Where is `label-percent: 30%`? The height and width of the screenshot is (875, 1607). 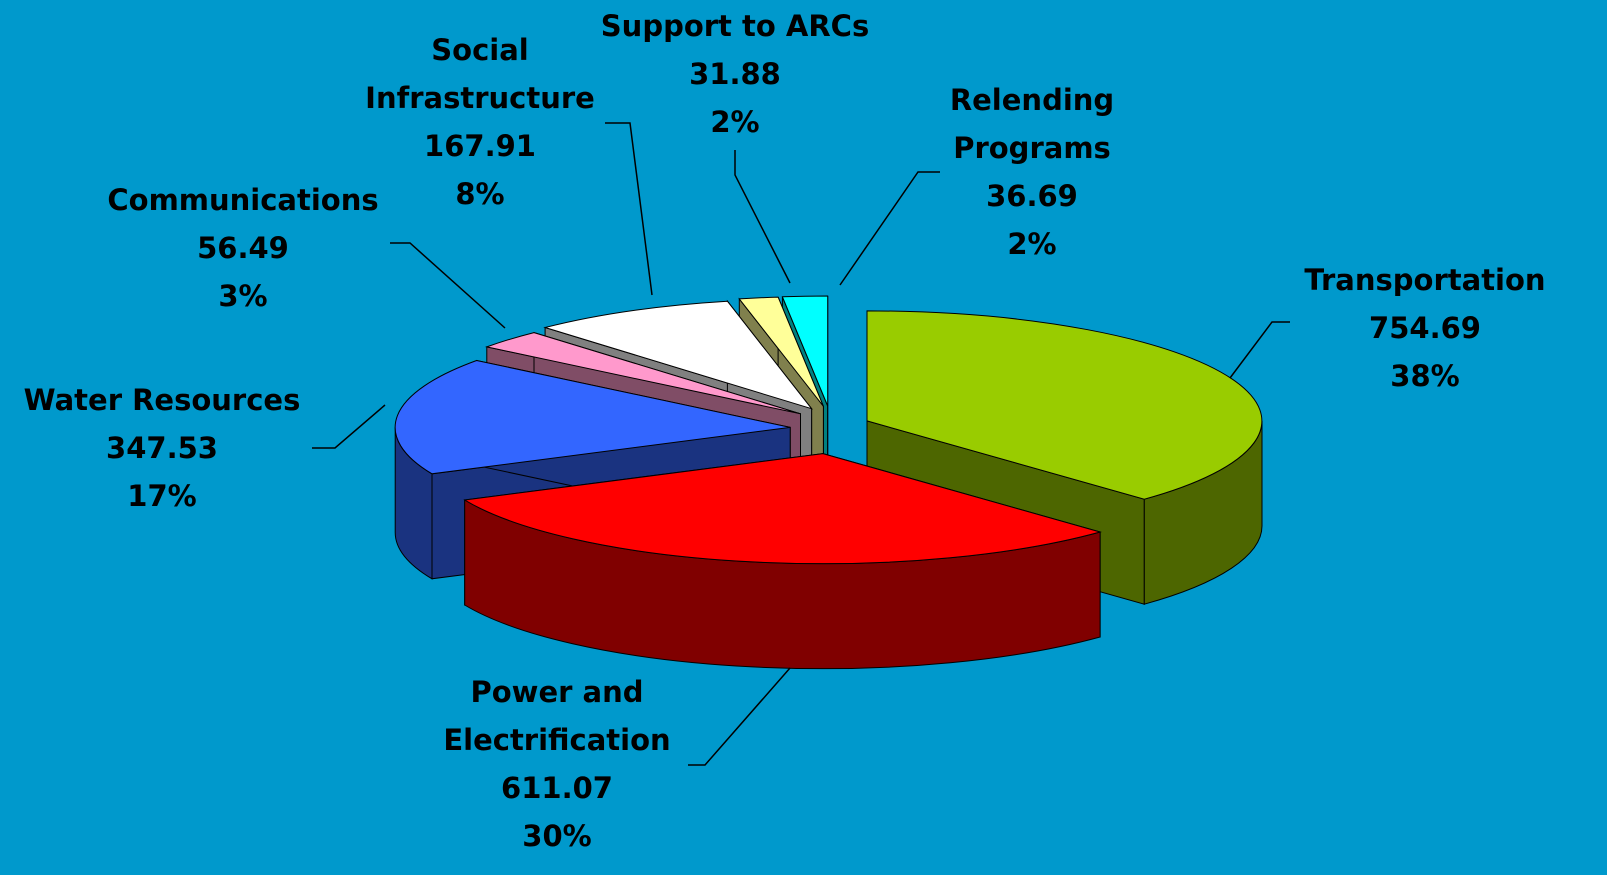
label-percent: 30% is located at coordinates (557, 836).